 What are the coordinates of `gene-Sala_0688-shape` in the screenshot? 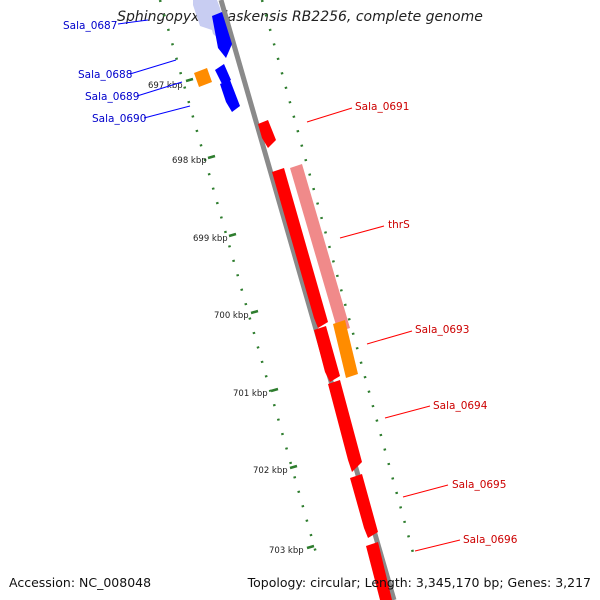 It's located at (222, 35).